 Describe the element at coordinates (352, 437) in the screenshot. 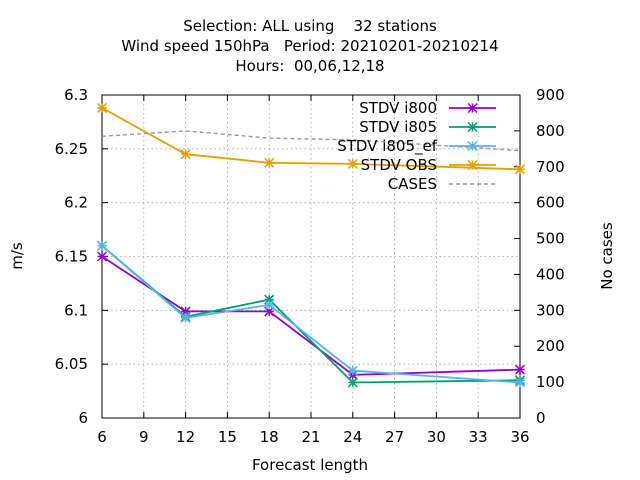

I see `x-tick-label: 24` at that location.